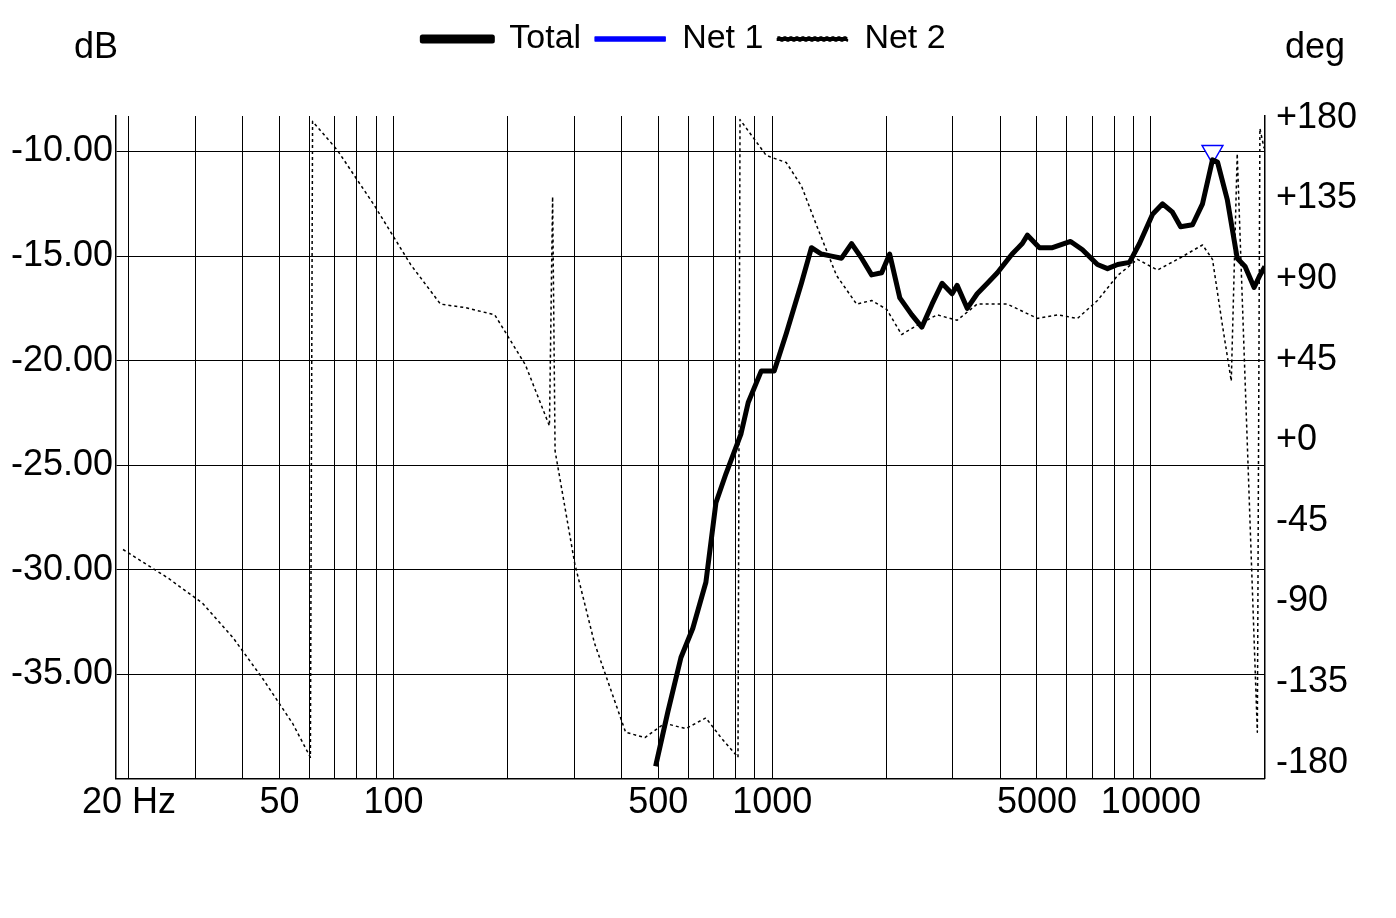 Image resolution: width=1396 pixels, height=918 pixels. Describe the element at coordinates (1301, 518) in the screenshot. I see `y2-tick-label: -45` at that location.